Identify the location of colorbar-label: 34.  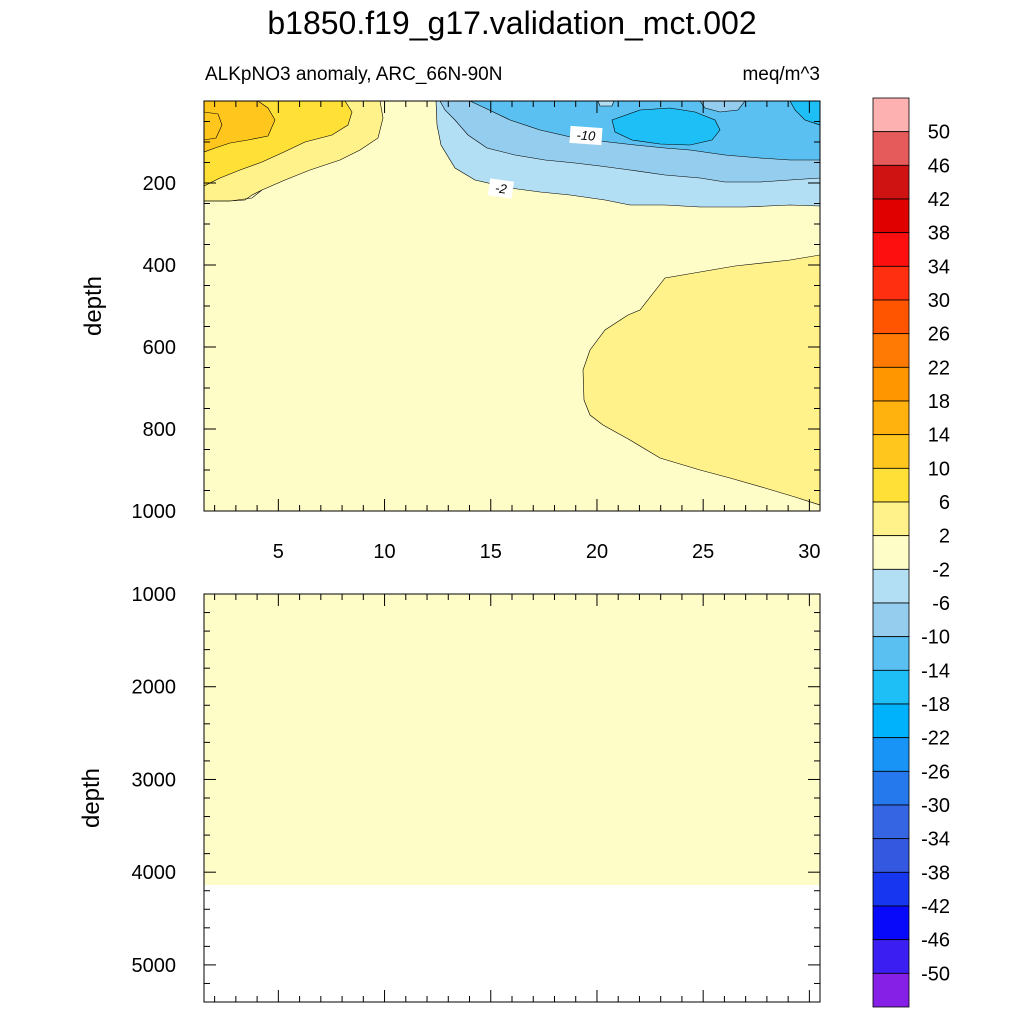
(939, 267).